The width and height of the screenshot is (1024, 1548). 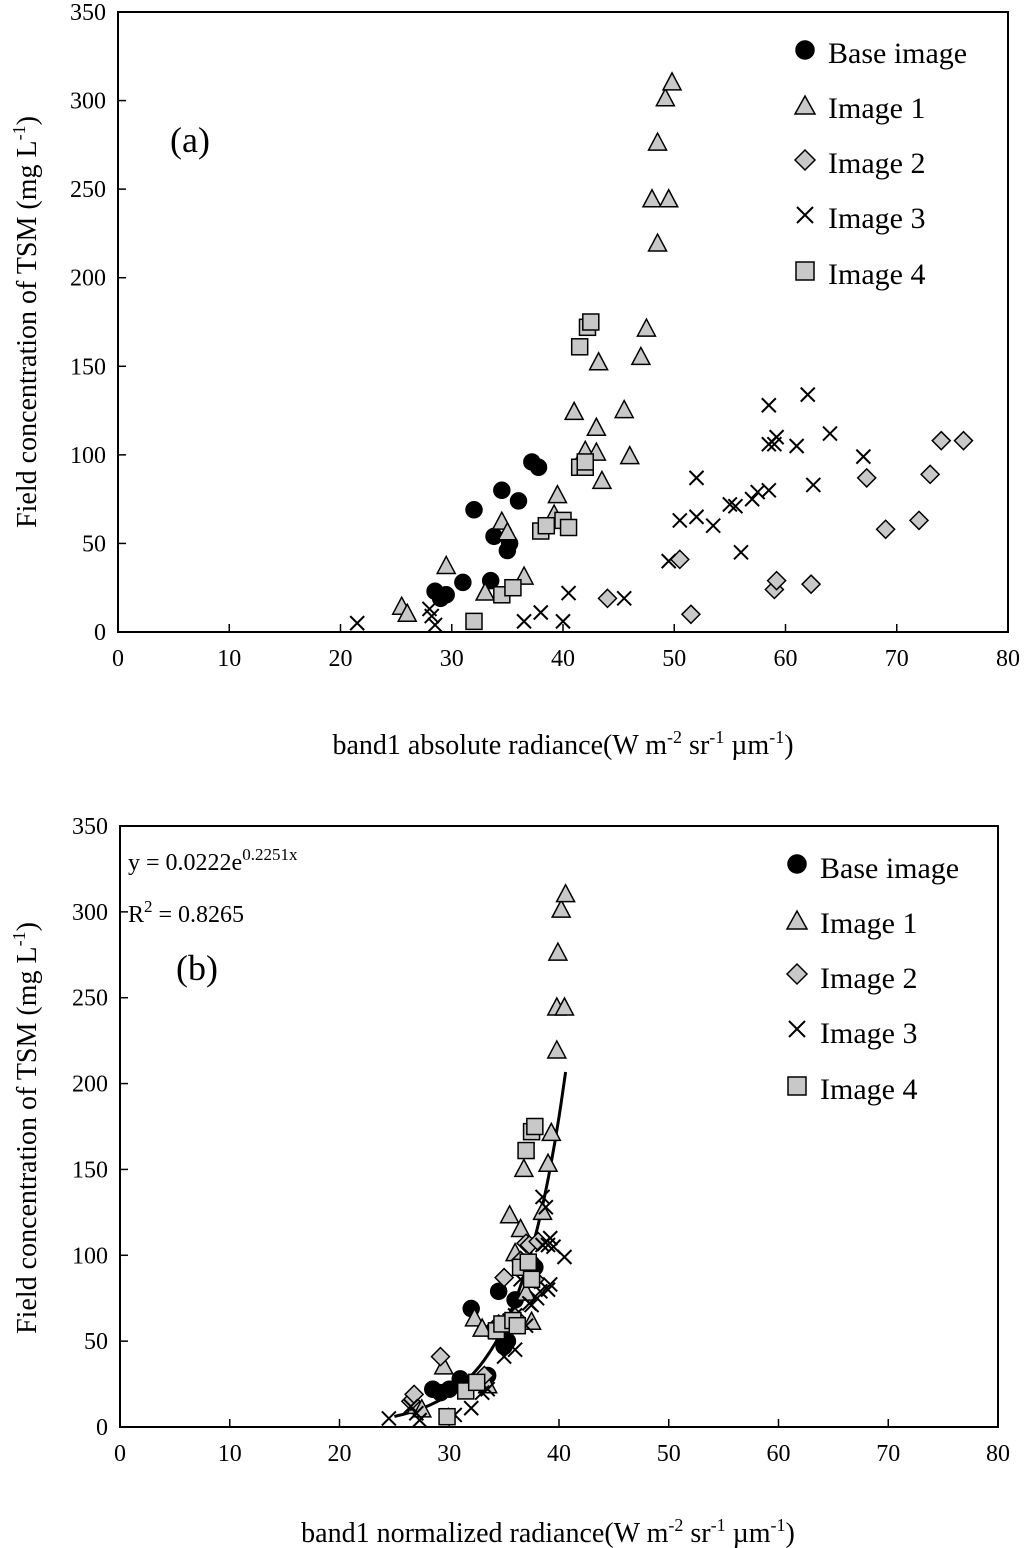 I want to click on y-axis-title-b: Field concentration of TSM (mg L-1), so click(x=26, y=1128).